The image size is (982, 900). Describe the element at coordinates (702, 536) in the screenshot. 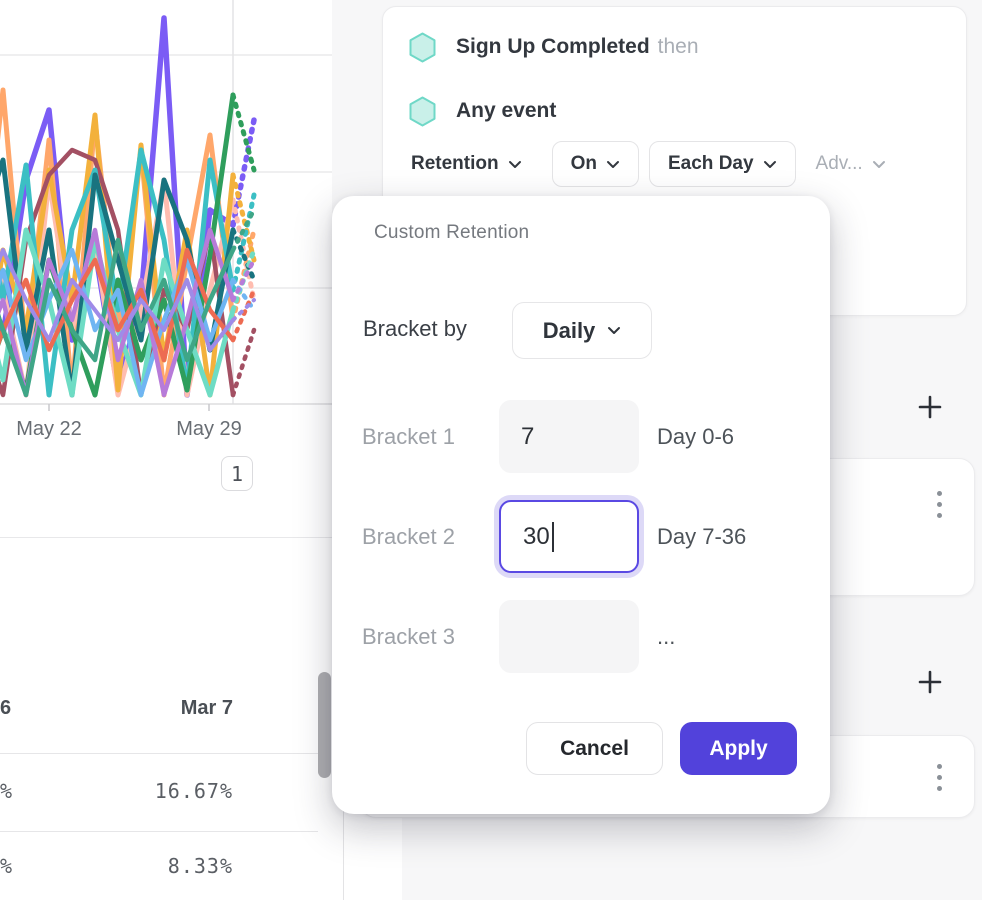

I see `bracket-2-range: Day 7-36` at that location.